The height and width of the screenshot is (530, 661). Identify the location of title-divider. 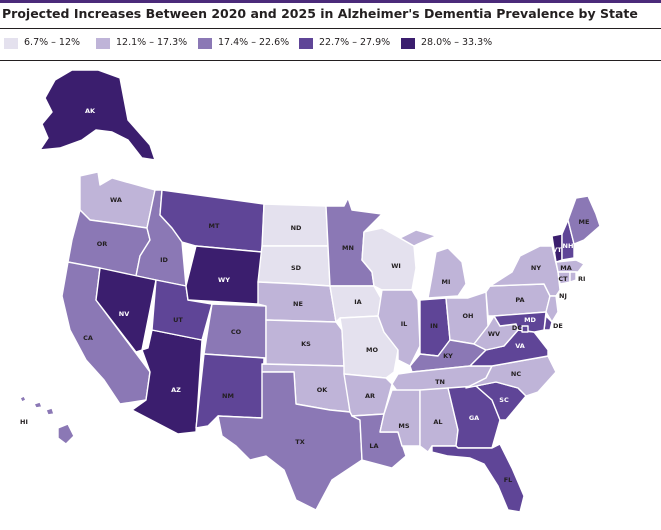
(330, 28).